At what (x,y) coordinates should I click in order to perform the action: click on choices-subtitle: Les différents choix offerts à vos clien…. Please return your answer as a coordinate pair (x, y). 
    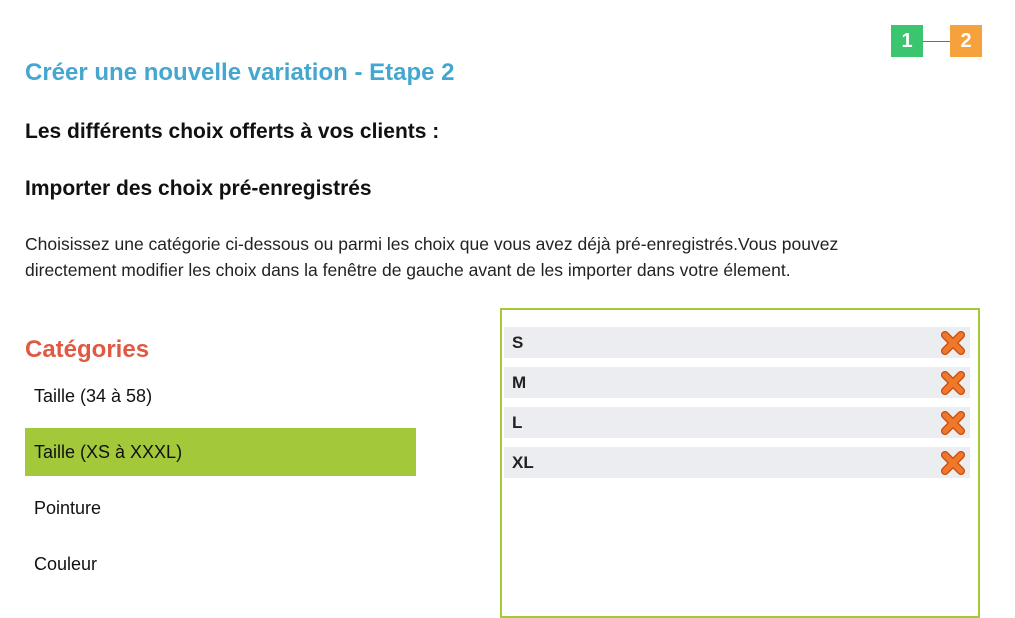
    Looking at the image, I should click on (232, 131).